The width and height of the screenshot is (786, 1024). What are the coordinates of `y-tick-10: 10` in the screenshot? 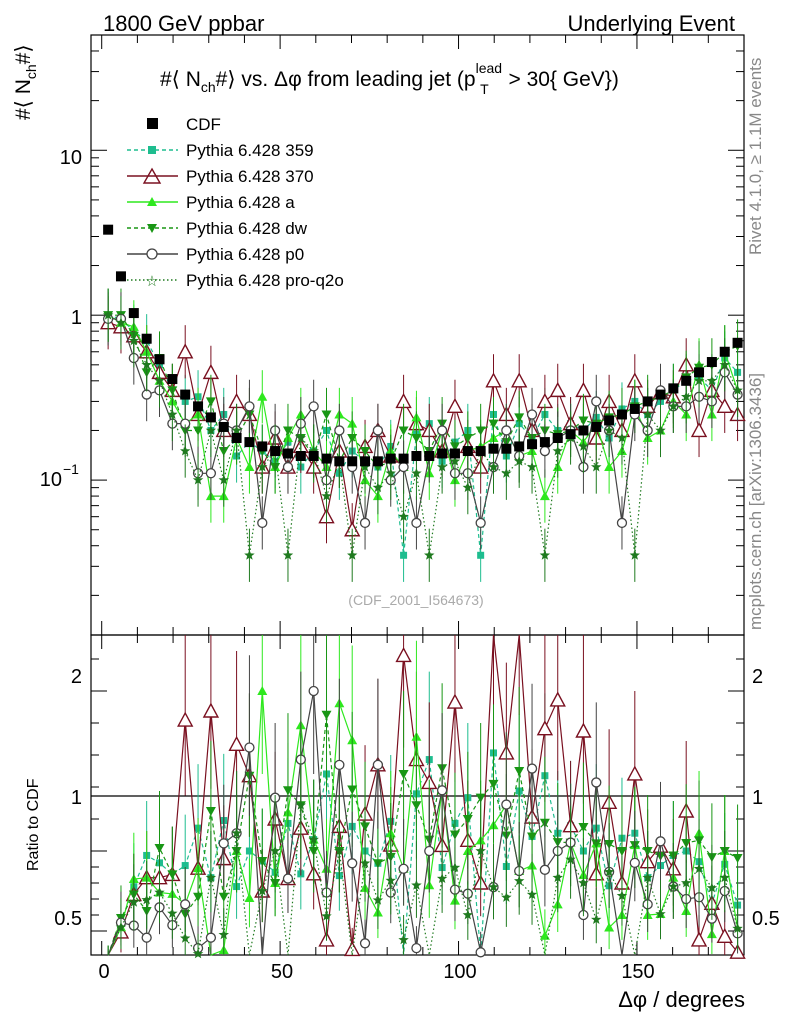 It's located at (71, 158).